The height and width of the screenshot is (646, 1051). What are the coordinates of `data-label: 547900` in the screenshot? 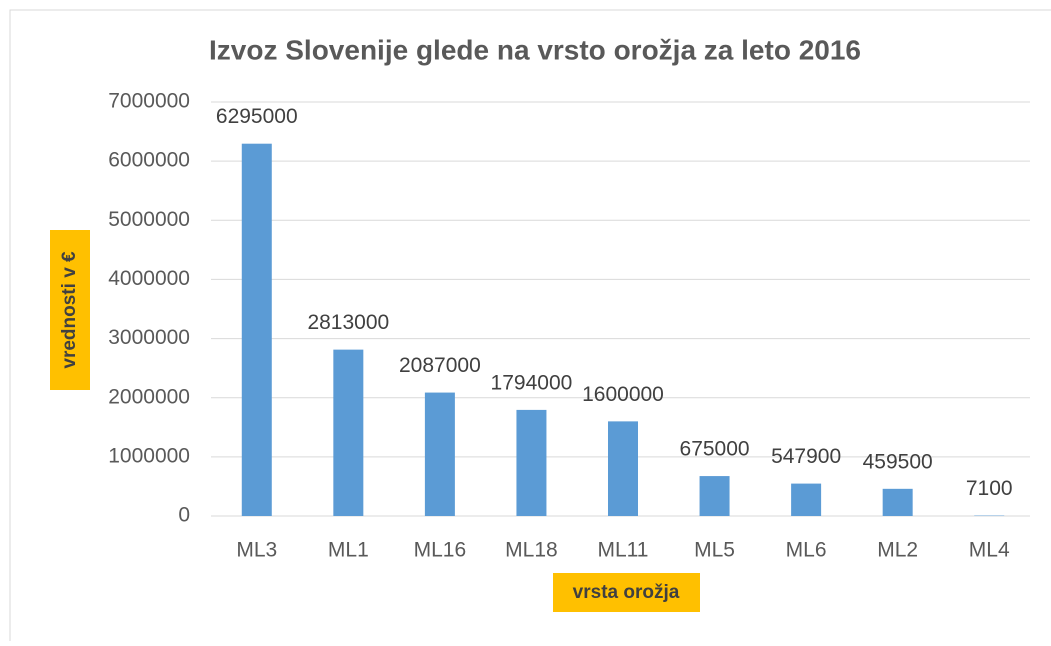 It's located at (806, 456).